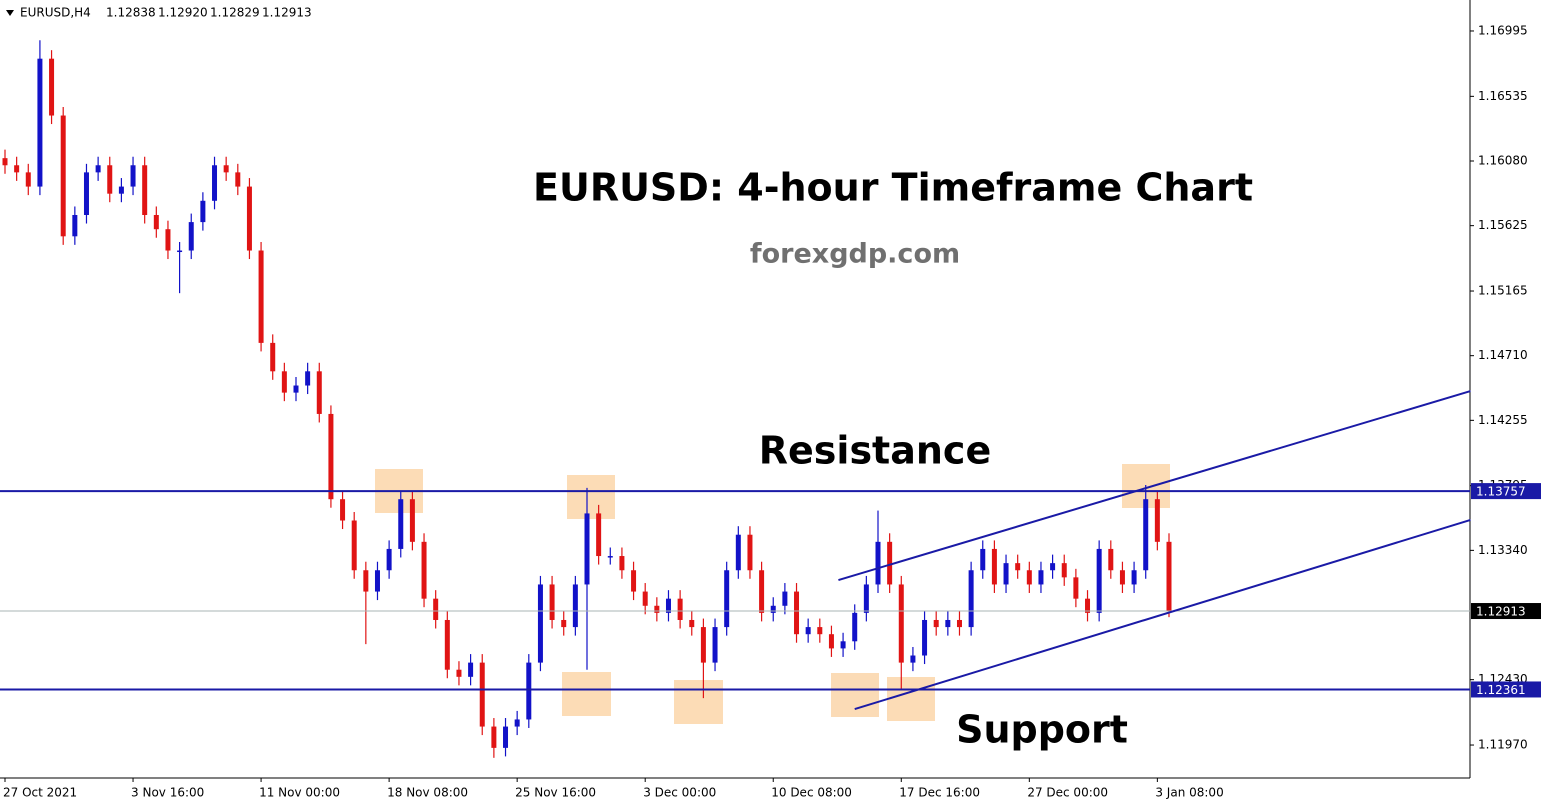  What do you see at coordinates (287, 13) in the screenshot?
I see `quote: 1.12913` at bounding box center [287, 13].